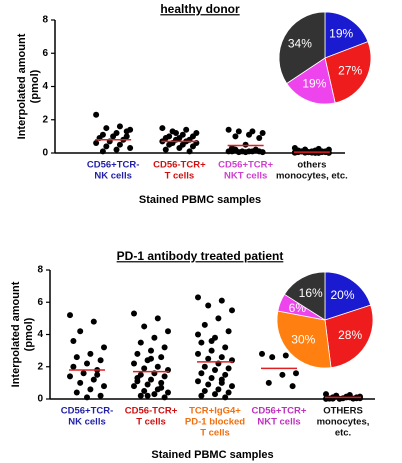  I want to click on pie-label: 27%, so click(350, 71).